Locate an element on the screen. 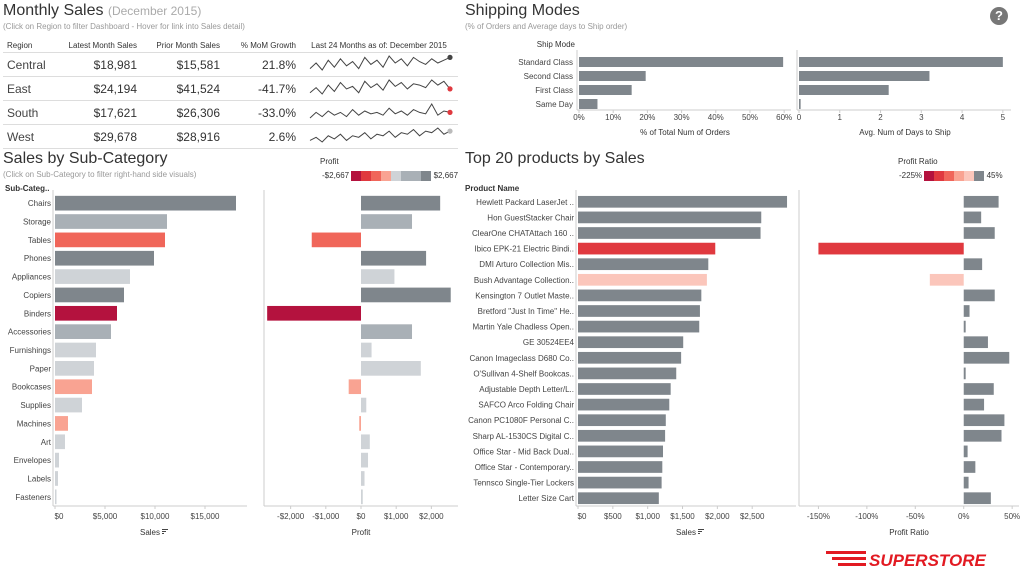 The height and width of the screenshot is (572, 1024). ship-tick-label: 0 is located at coordinates (799, 117).